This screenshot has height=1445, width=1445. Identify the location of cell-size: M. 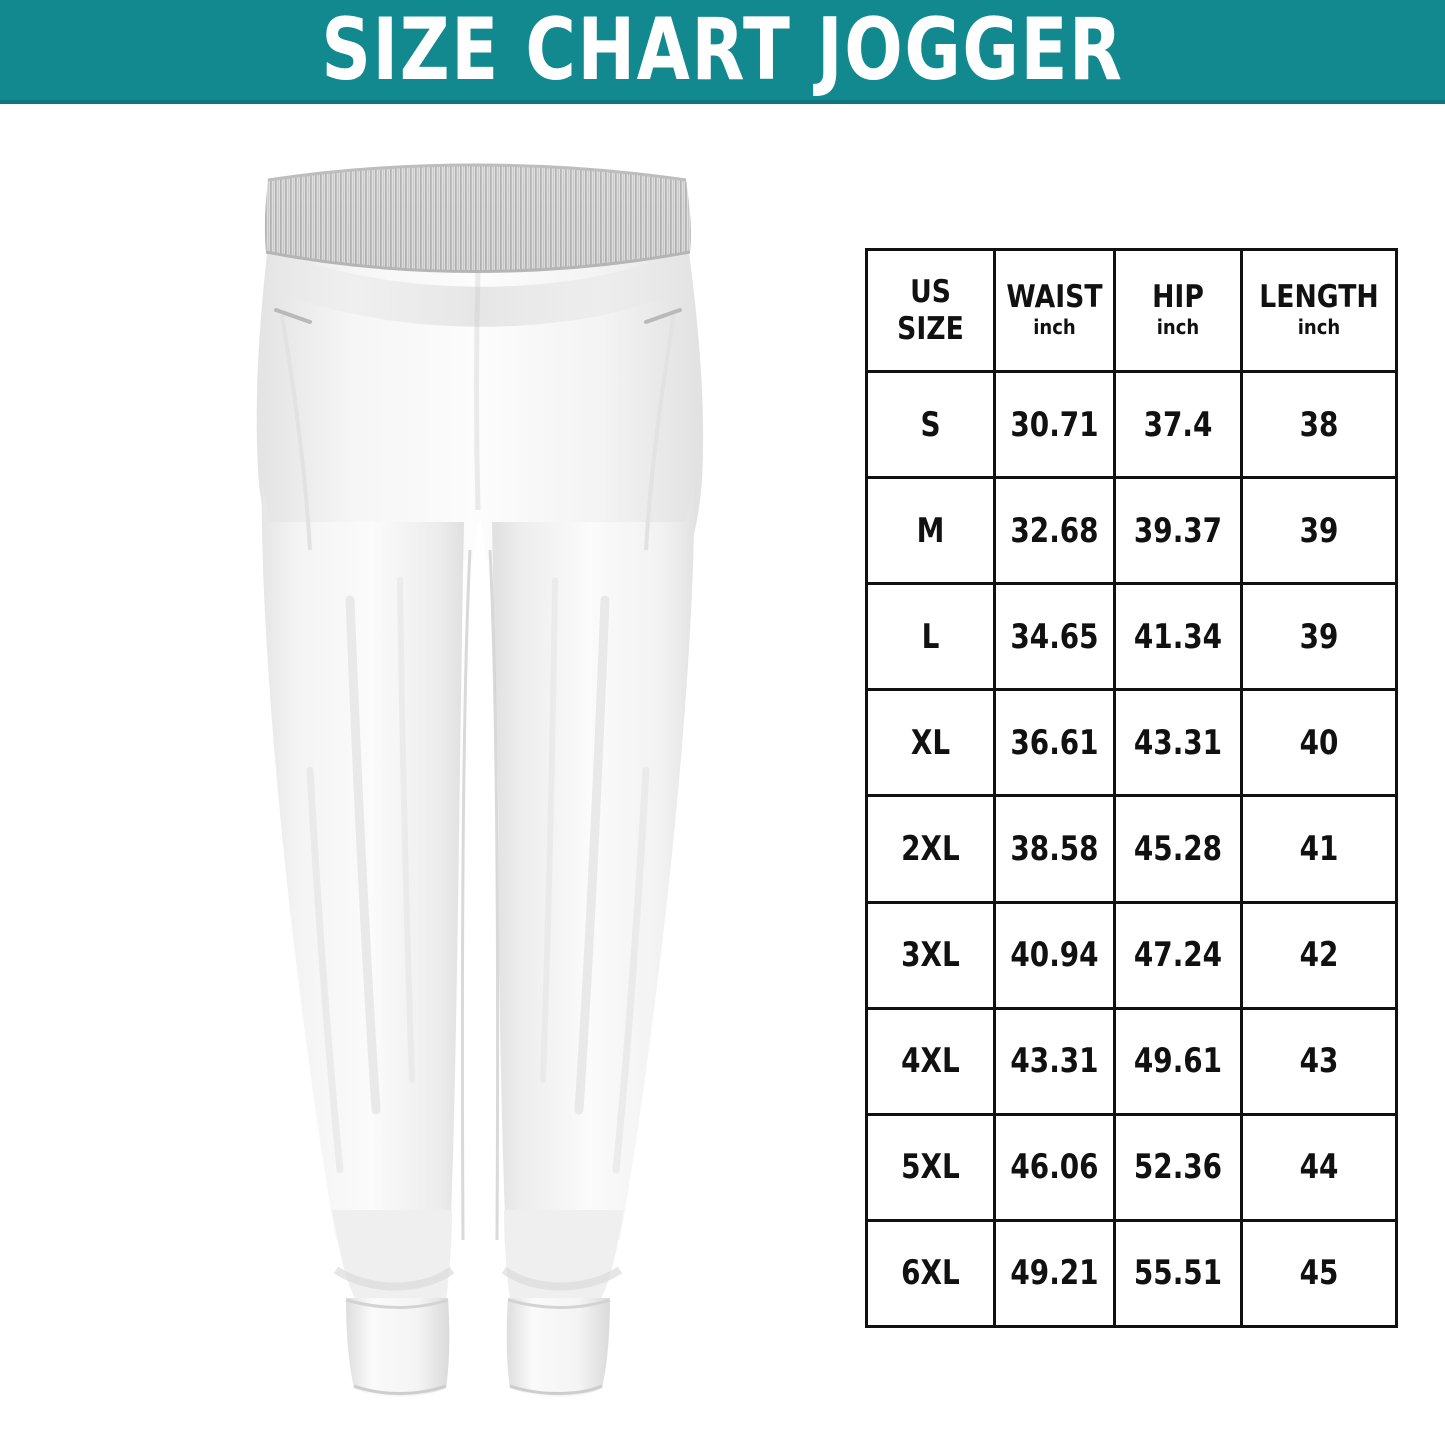
(930, 531).